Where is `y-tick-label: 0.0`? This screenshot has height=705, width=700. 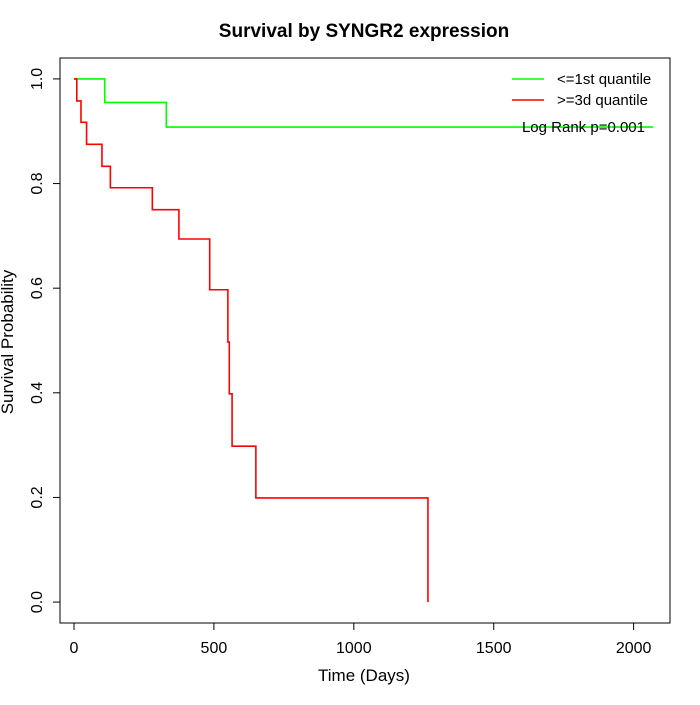 y-tick-label: 0.0 is located at coordinates (37, 602).